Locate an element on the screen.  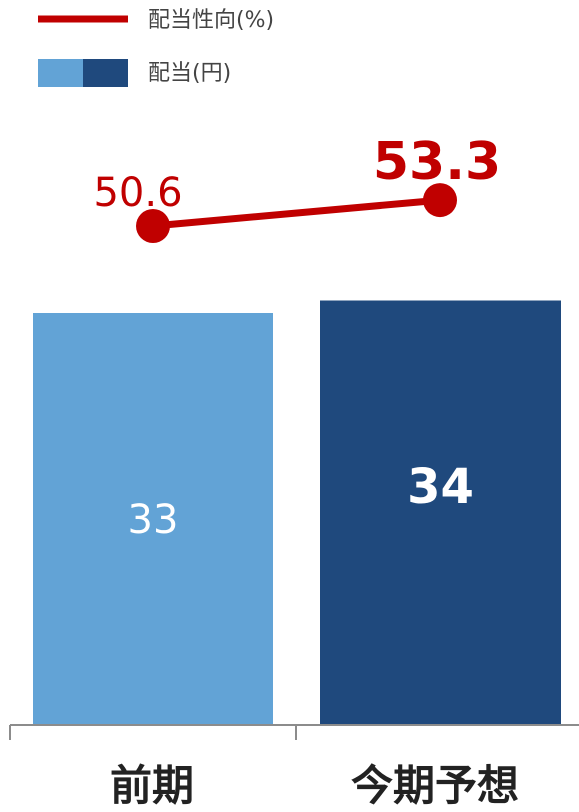
legend-item-payout-ratio: 配当性向(%) is located at coordinates (156, 20).